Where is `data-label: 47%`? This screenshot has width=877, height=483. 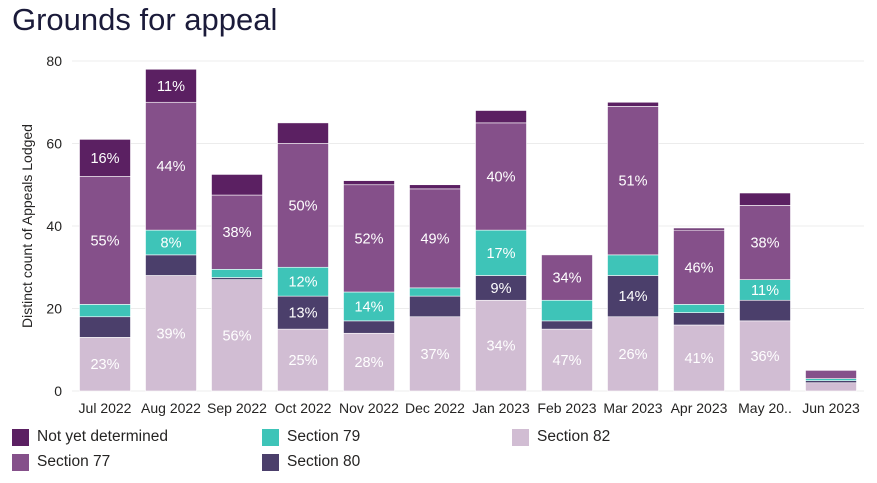 data-label: 47% is located at coordinates (566, 361).